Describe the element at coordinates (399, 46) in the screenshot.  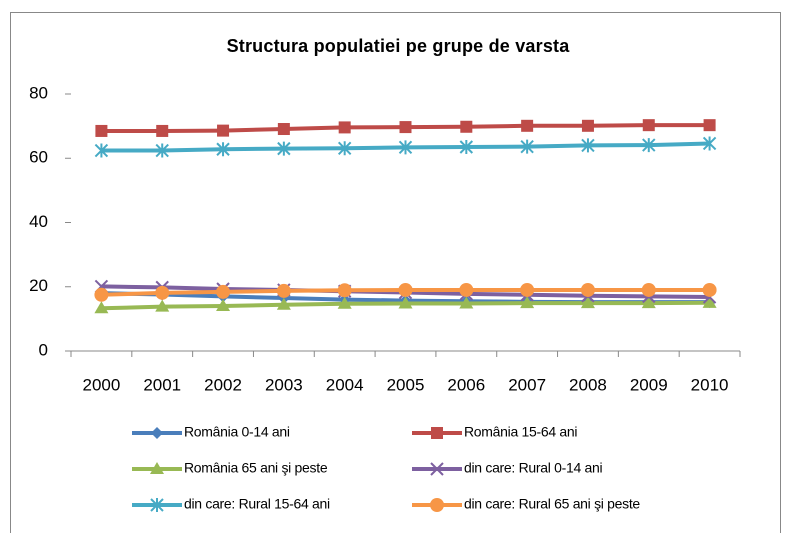
I see `chart-title: Structura populatiei pe grupe de varsta` at that location.